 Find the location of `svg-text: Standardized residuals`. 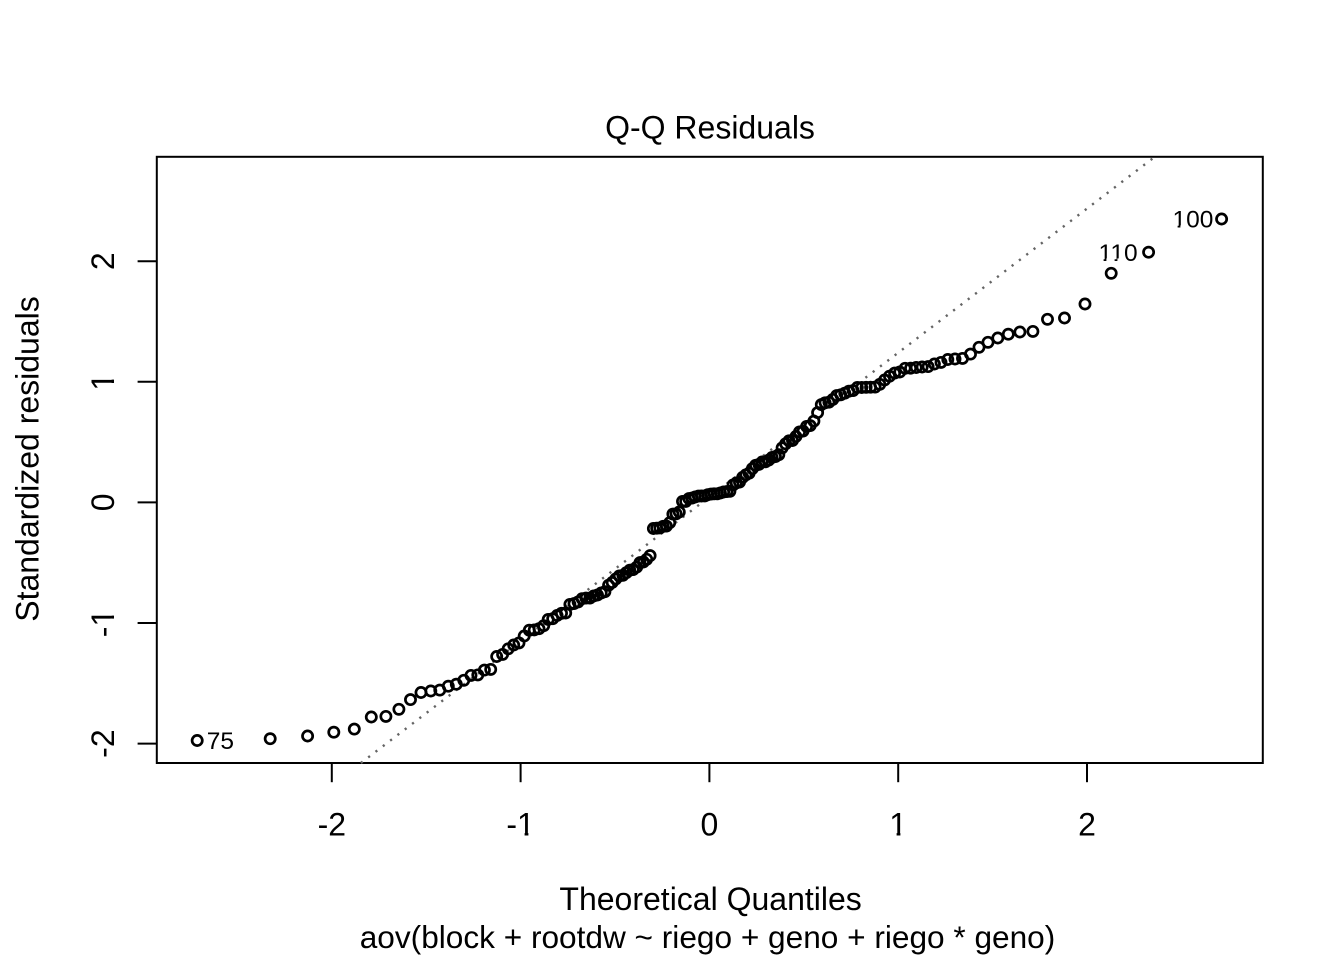

svg-text: Standardized residuals is located at coordinates (28, 459).